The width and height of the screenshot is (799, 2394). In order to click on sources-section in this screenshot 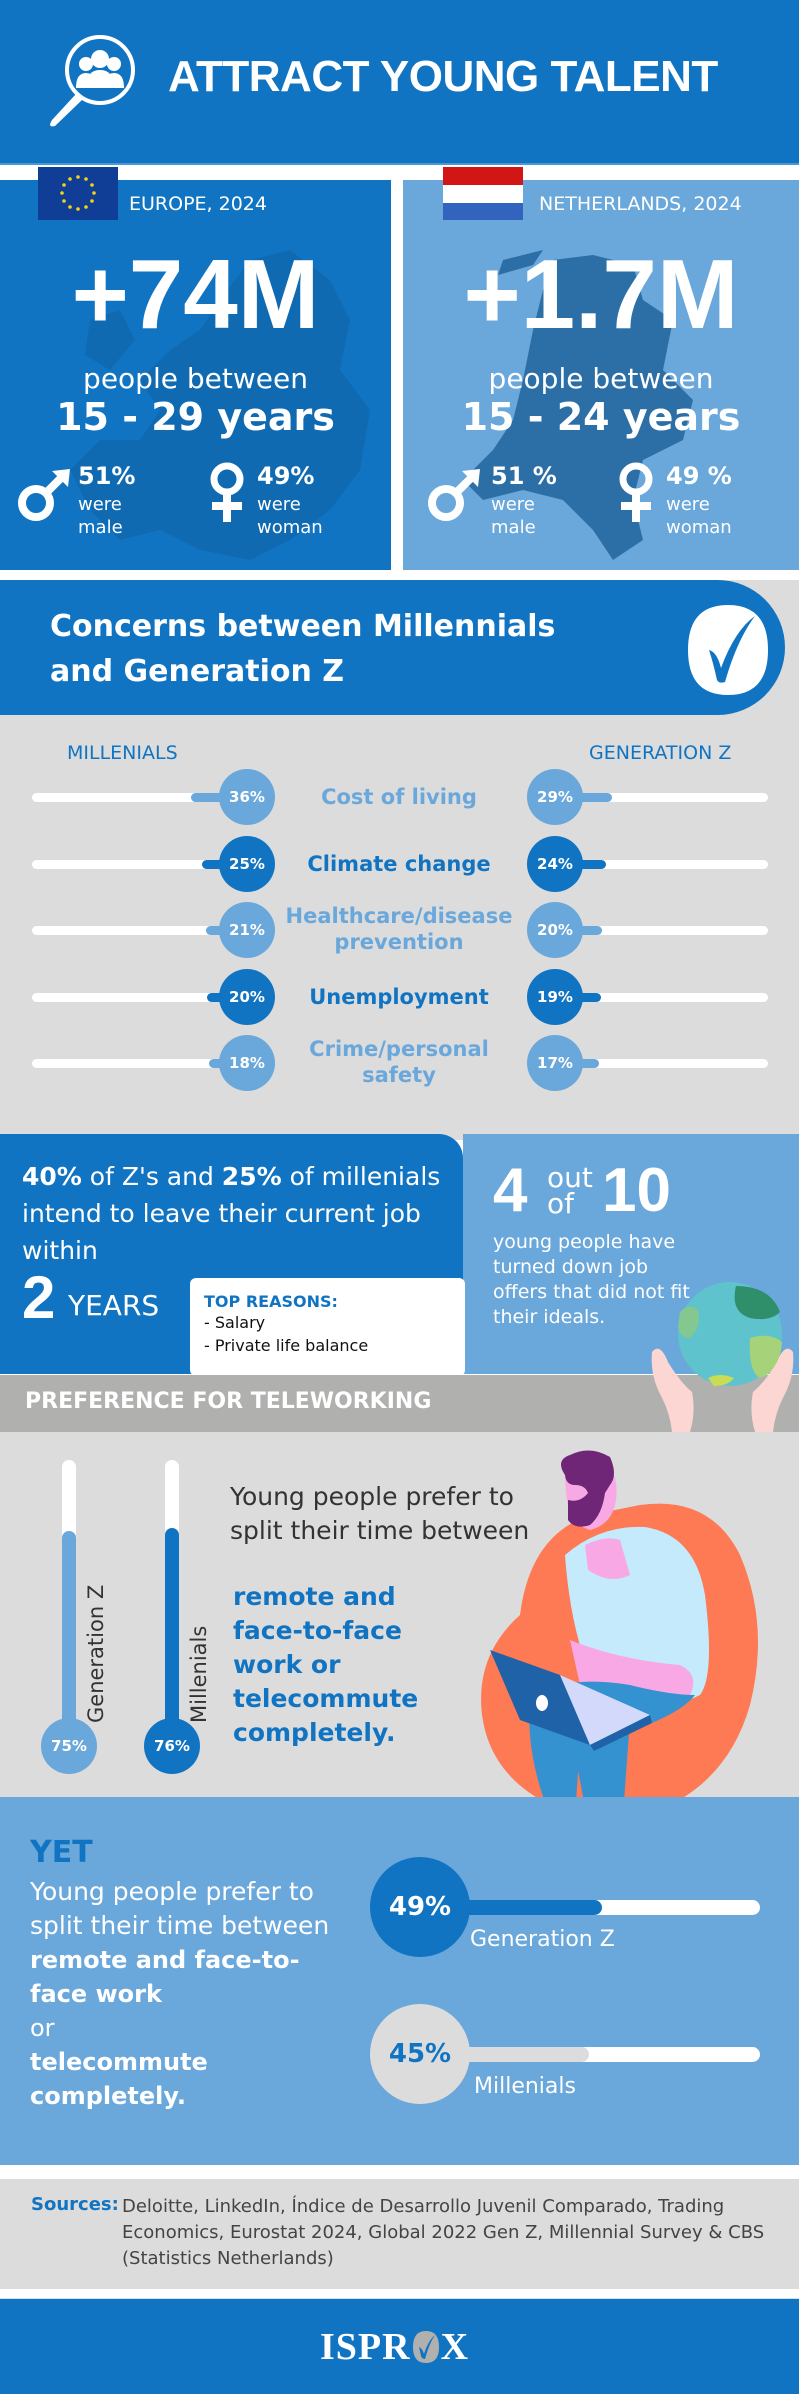, I will do `click(399, 2234)`.